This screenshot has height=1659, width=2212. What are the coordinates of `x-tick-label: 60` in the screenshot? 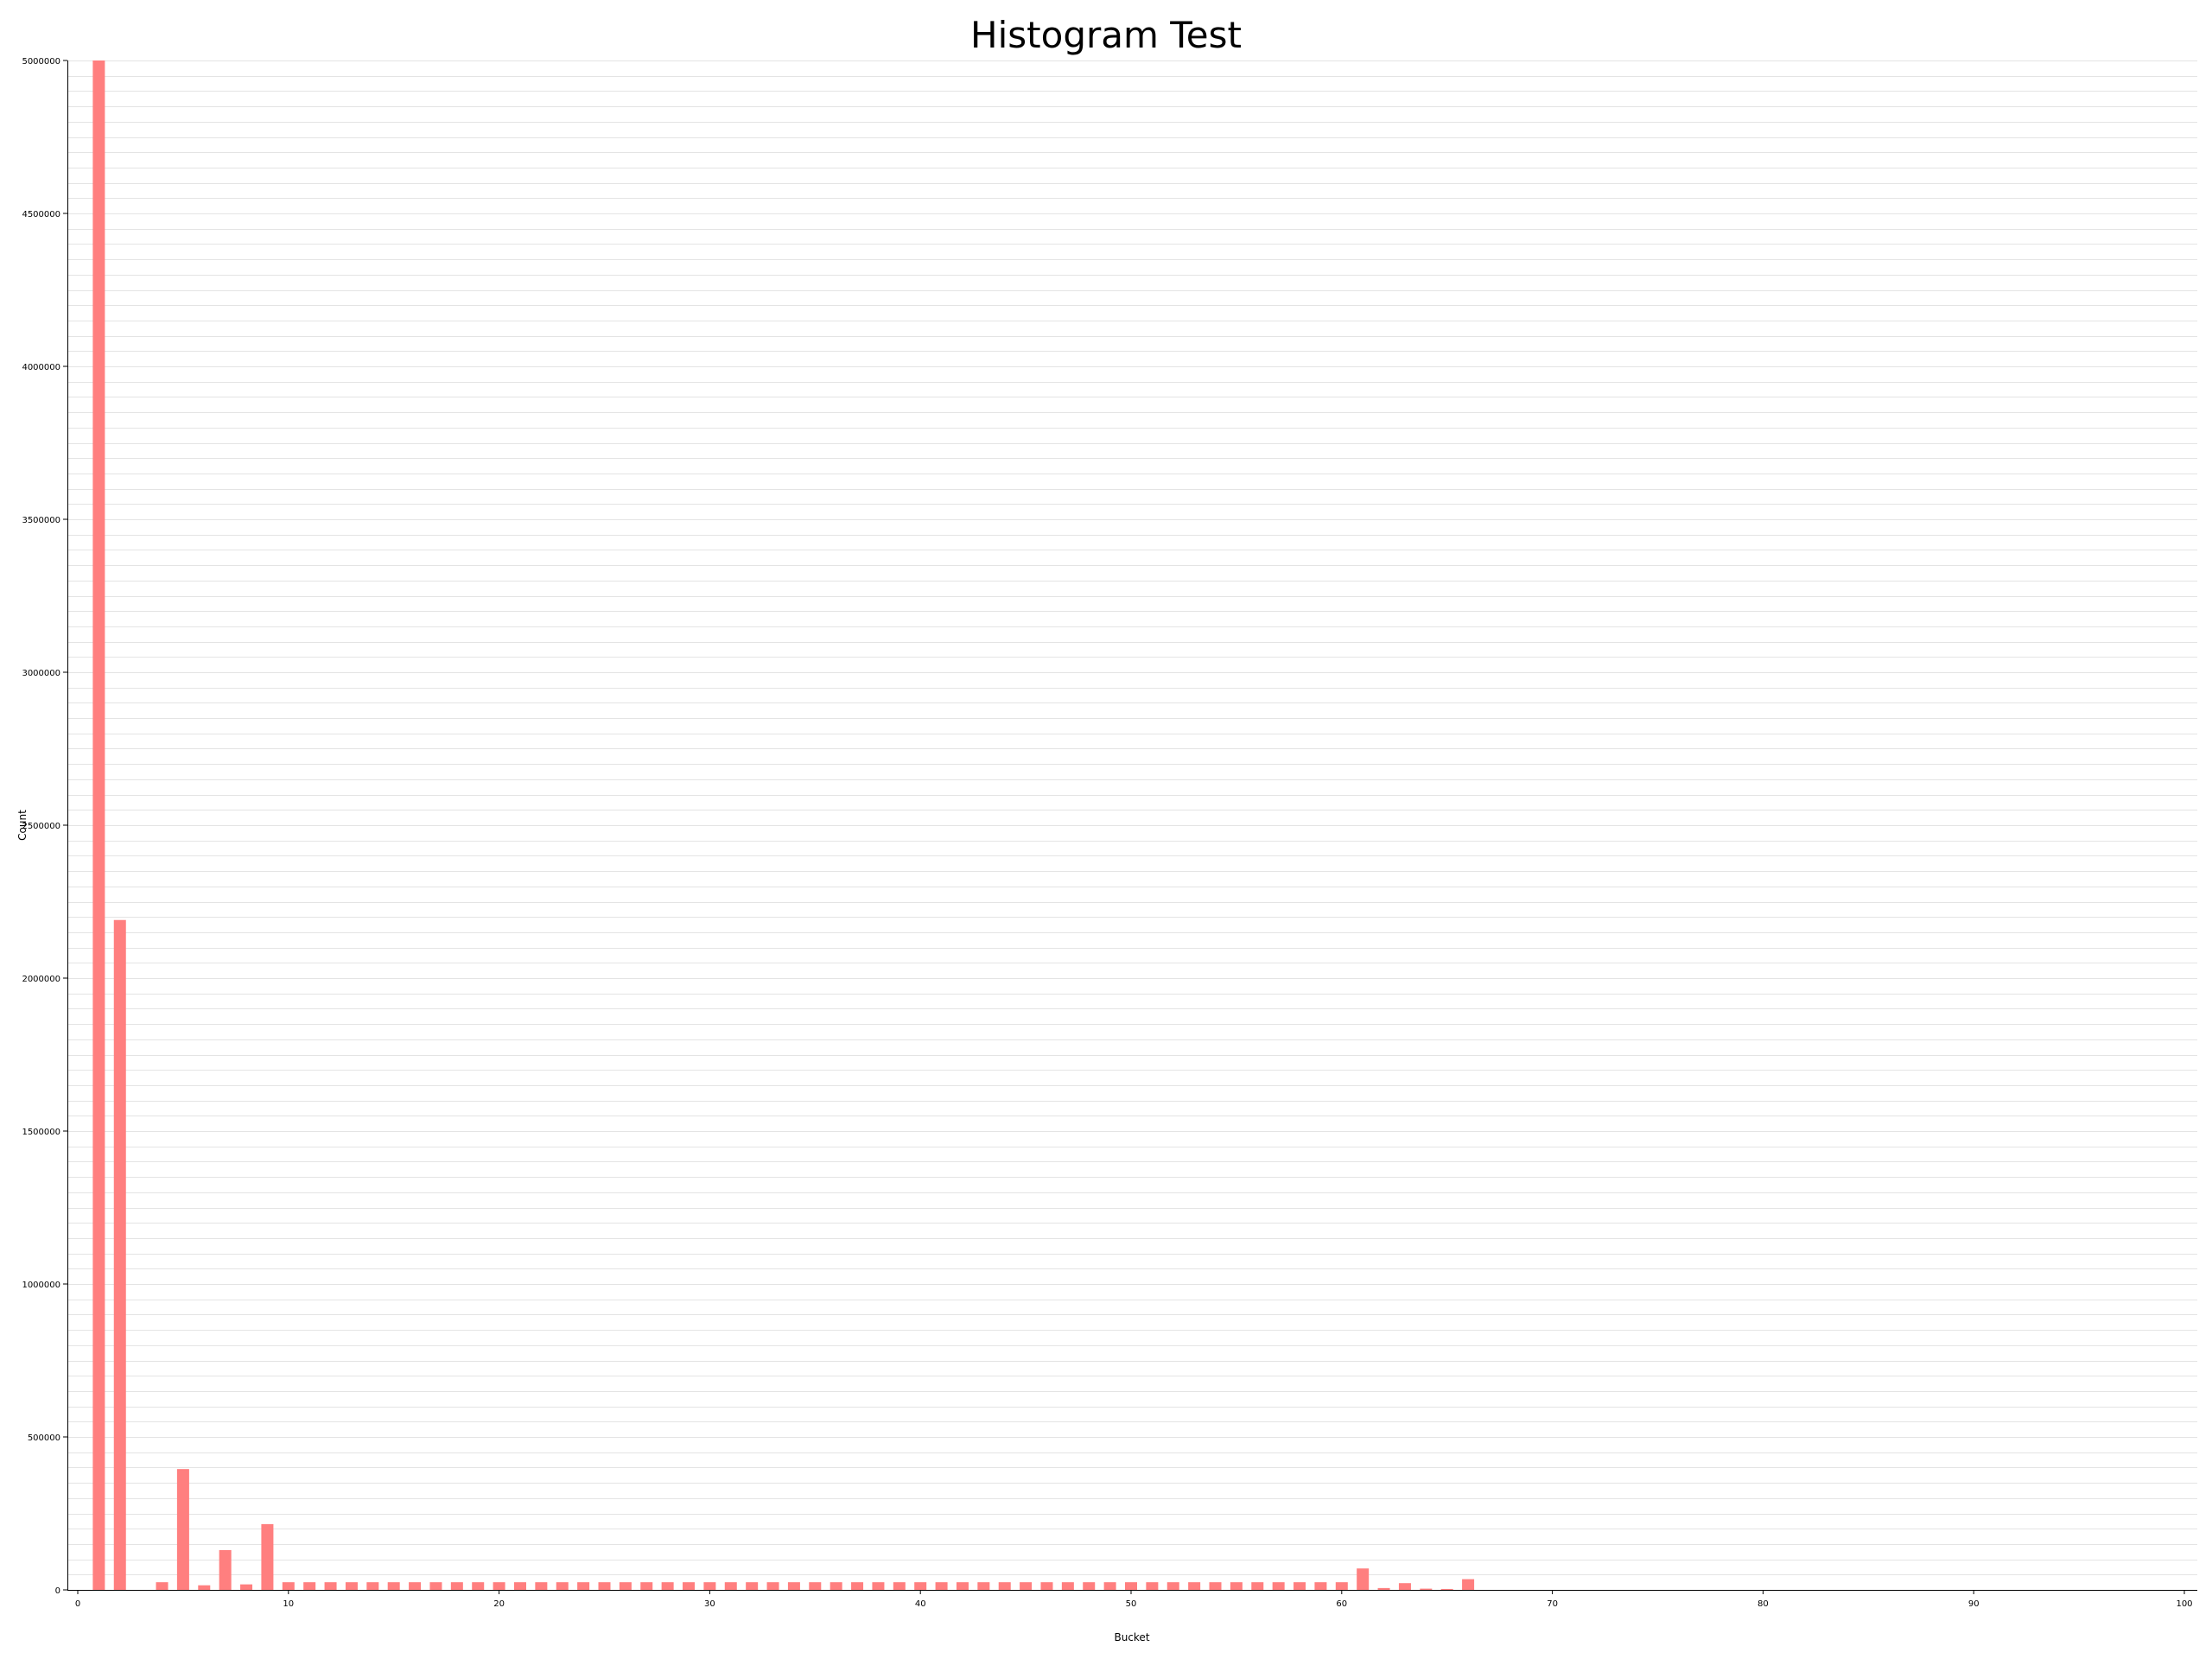 It's located at (1341, 1604).